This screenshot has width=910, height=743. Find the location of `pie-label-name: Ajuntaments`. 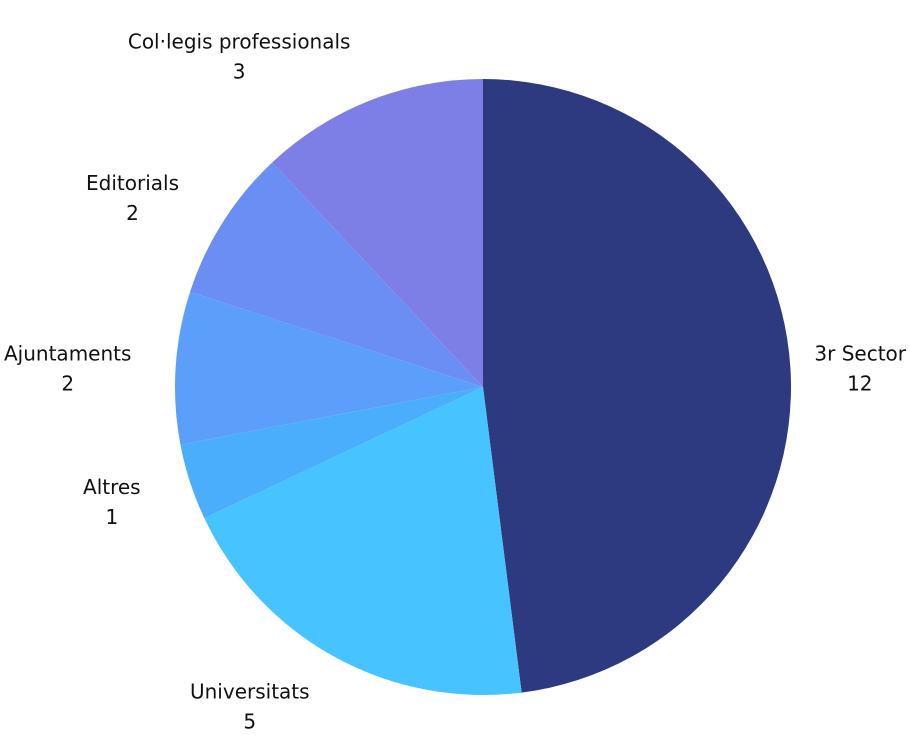

pie-label-name: Ajuntaments is located at coordinates (67, 353).